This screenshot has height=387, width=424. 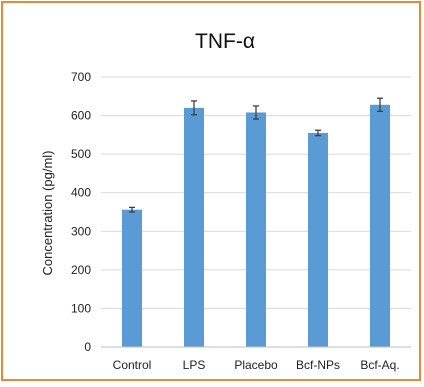 What do you see at coordinates (194, 227) in the screenshot?
I see `bar-lps` at bounding box center [194, 227].